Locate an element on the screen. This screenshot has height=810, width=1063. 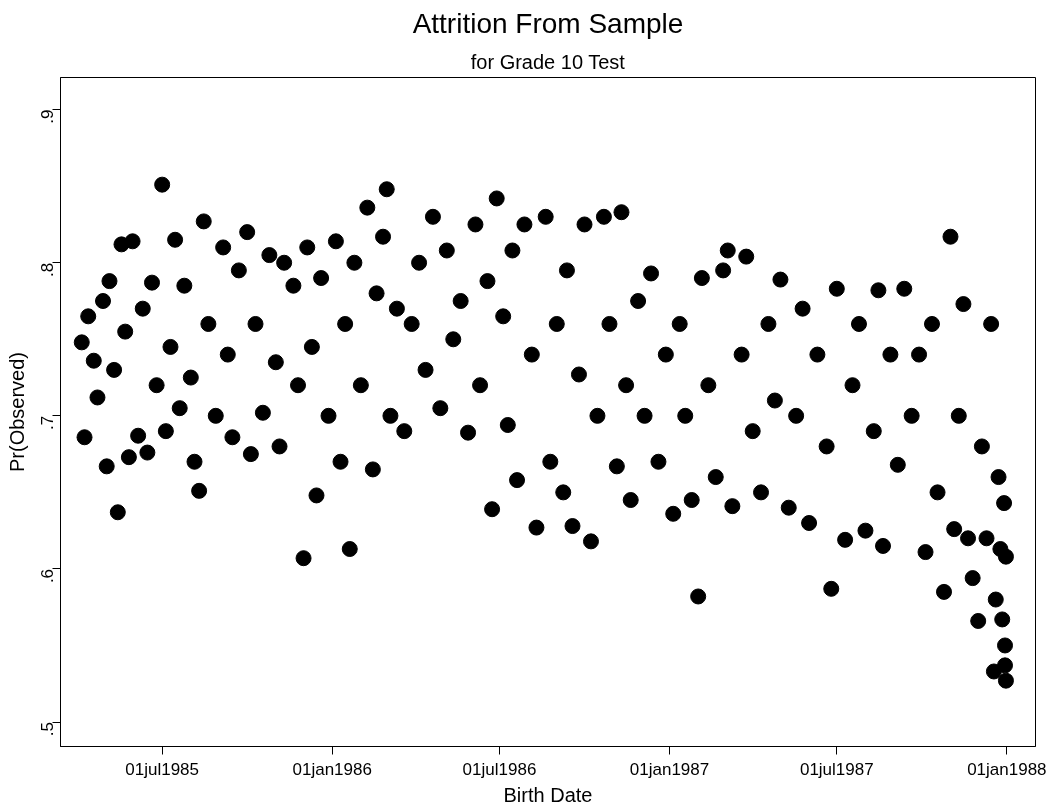
chart-subtitle: for Grade 10 Test is located at coordinates (548, 61).